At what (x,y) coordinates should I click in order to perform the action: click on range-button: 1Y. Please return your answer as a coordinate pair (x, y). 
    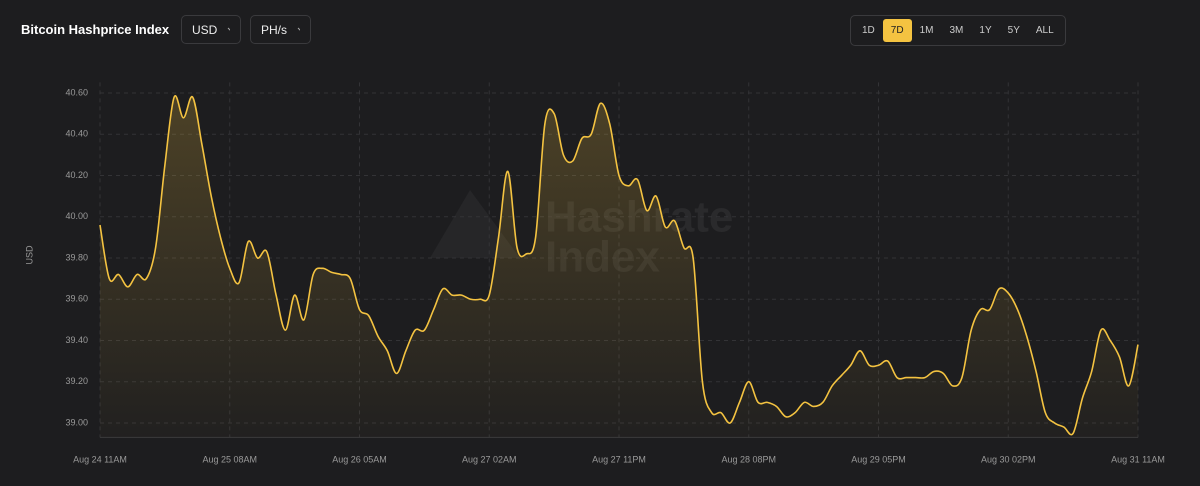
    Looking at the image, I should click on (985, 30).